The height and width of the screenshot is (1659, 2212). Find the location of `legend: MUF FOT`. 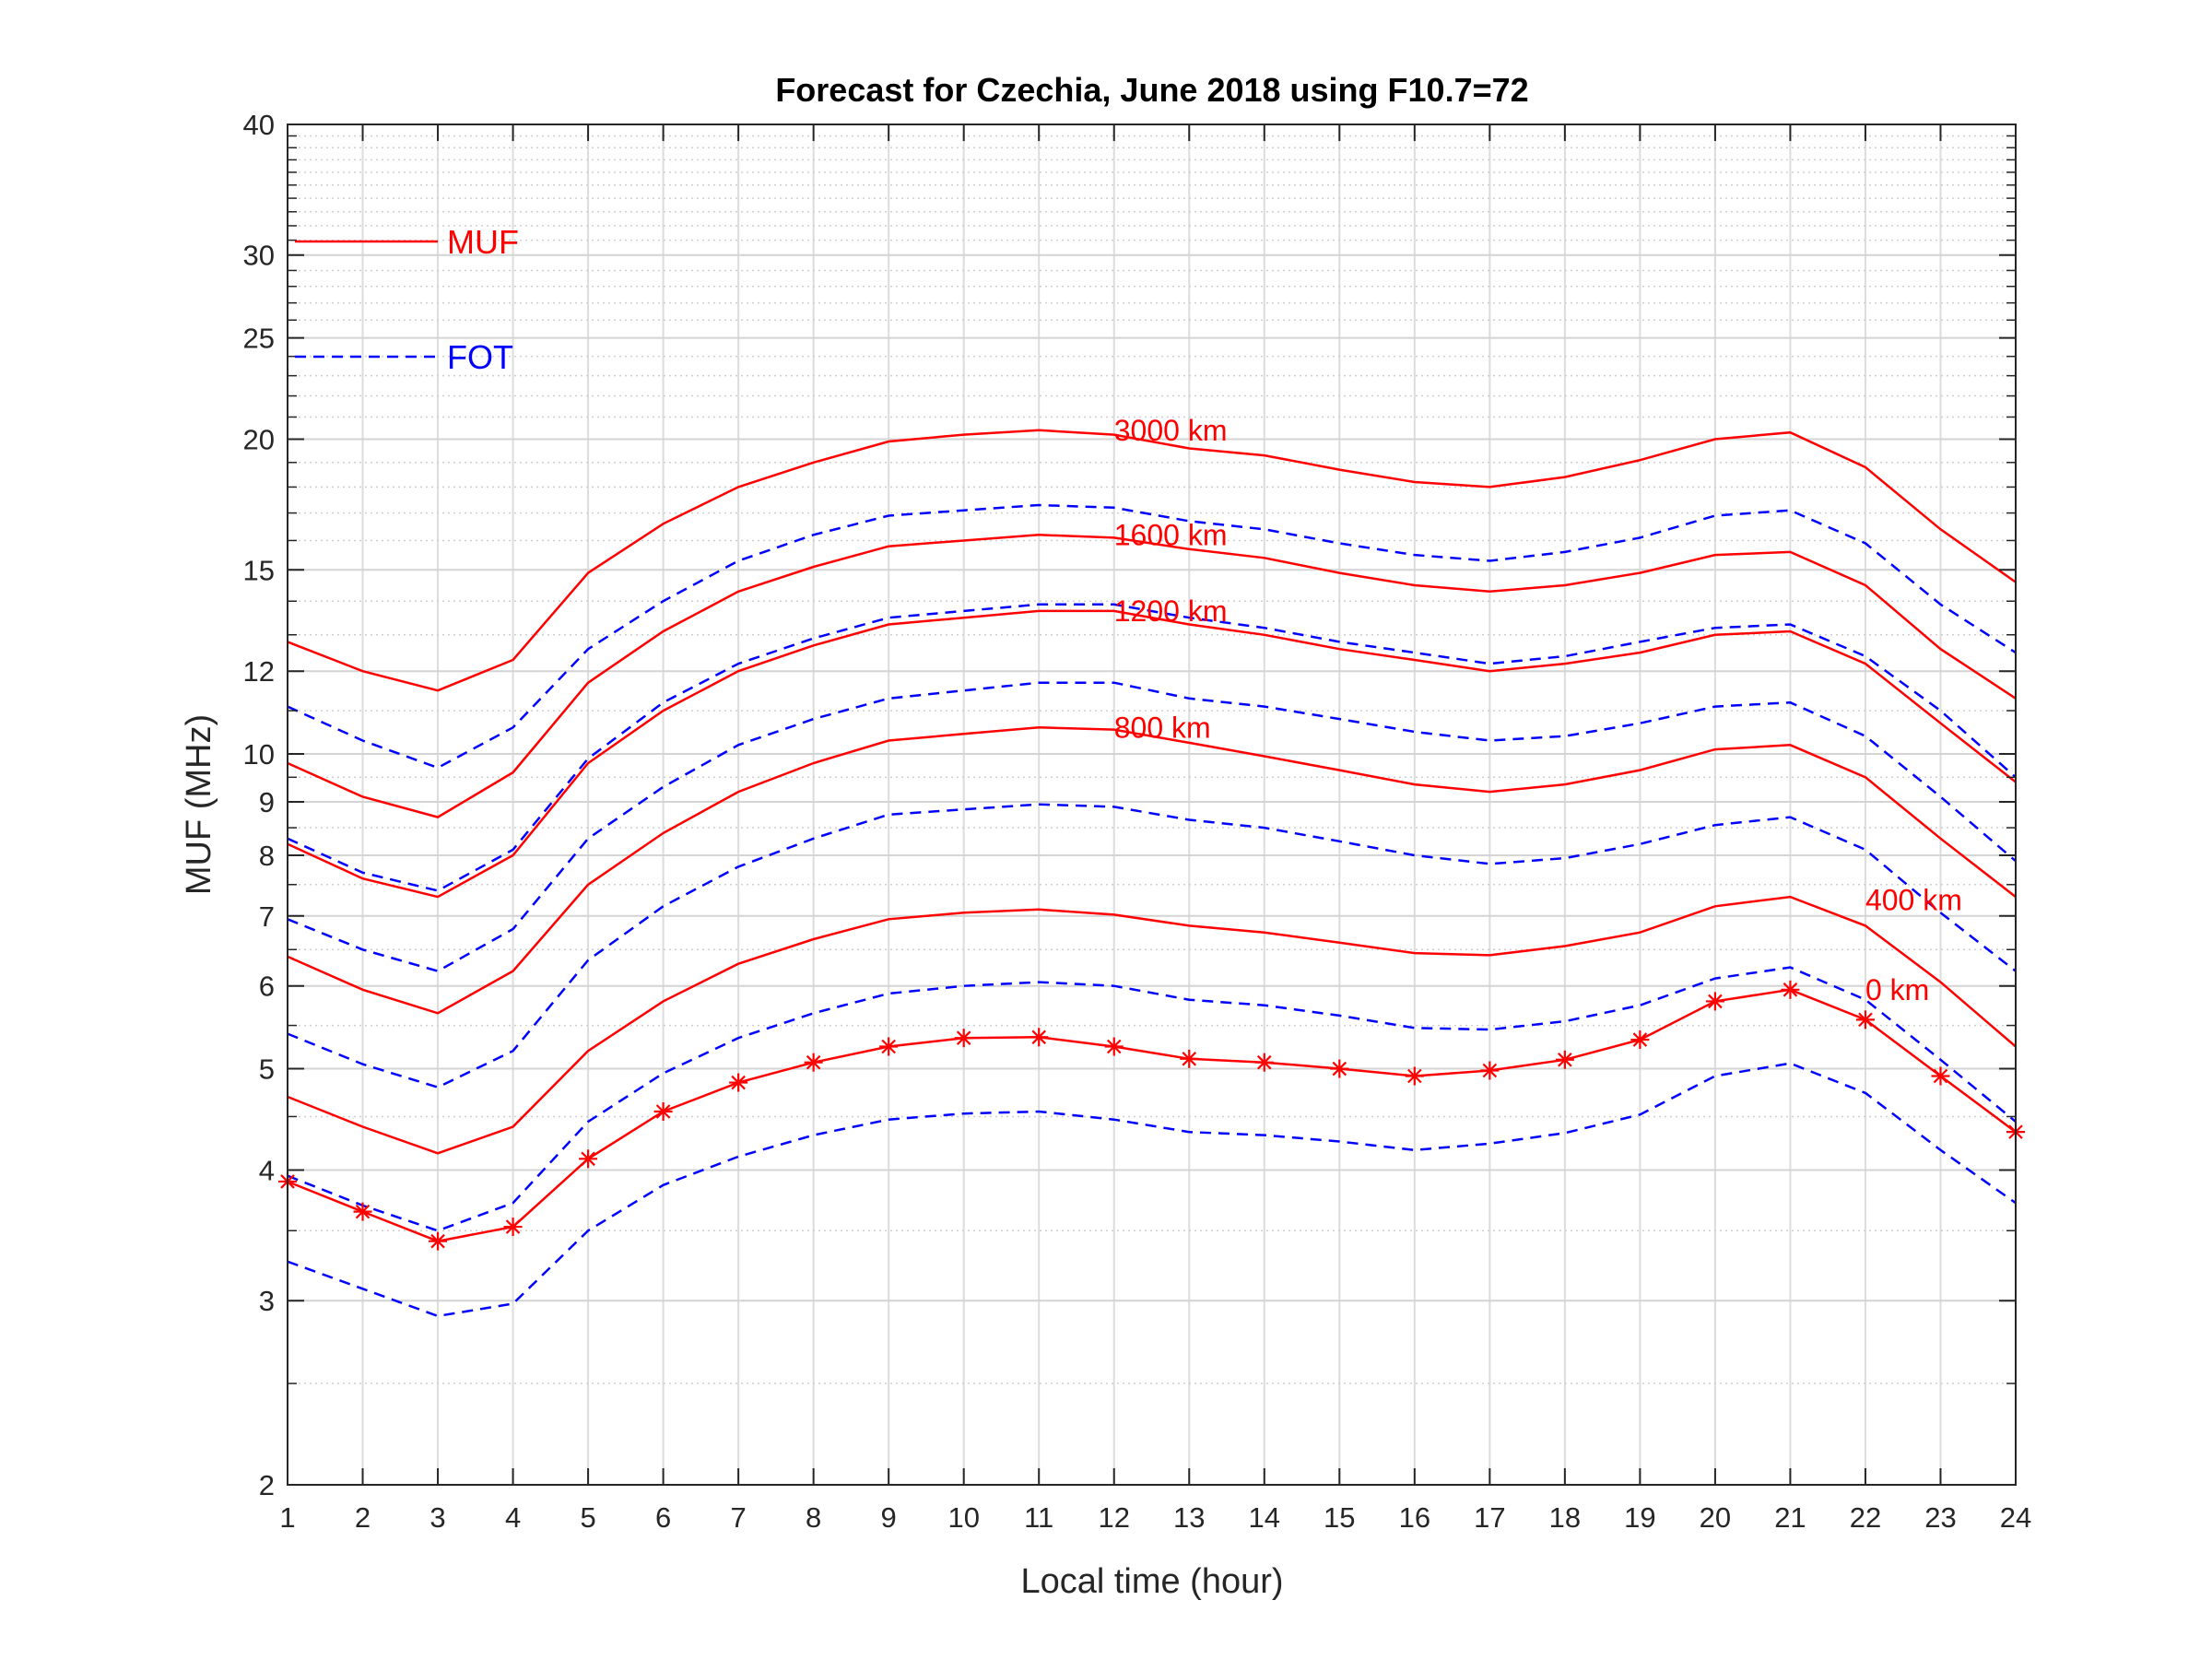

legend: MUF FOT is located at coordinates (407, 299).